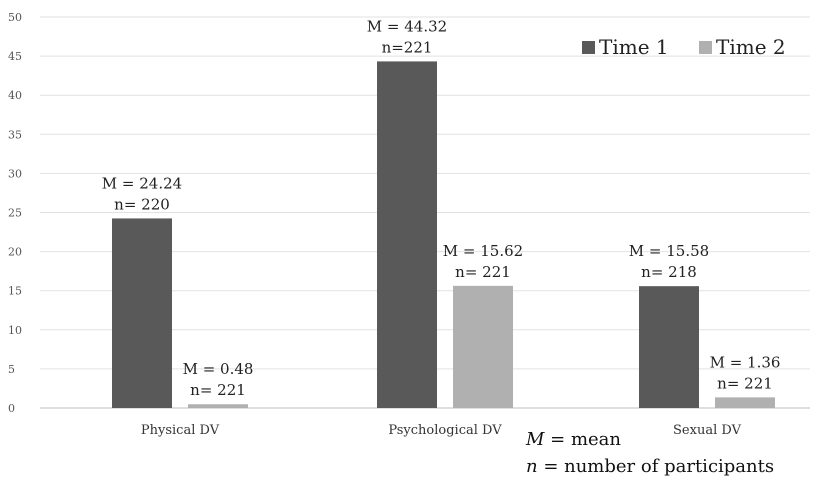 This screenshot has width=825, height=480. Describe the element at coordinates (745, 362) in the screenshot. I see `data-label-mean: M = 1.36` at that location.